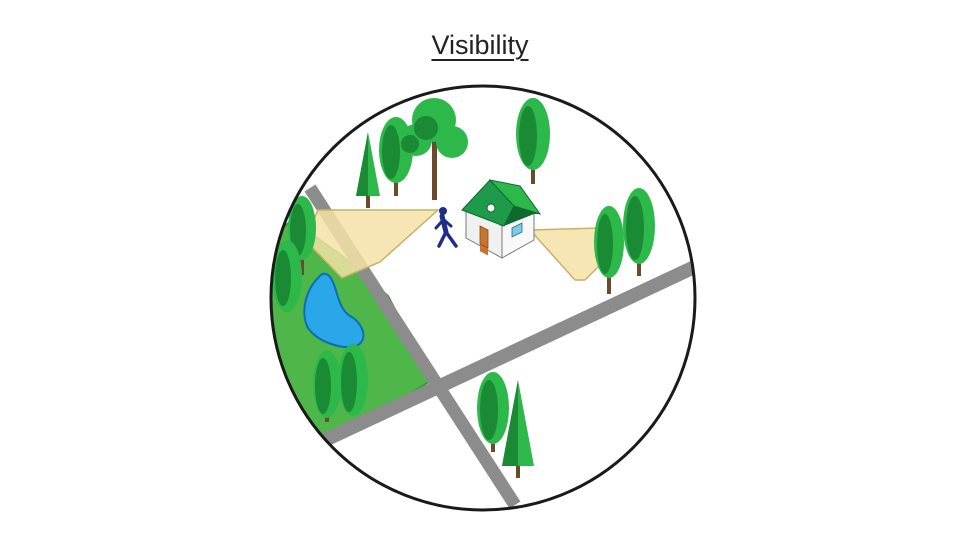 The height and width of the screenshot is (540, 960). I want to click on house-icon, so click(501, 219).